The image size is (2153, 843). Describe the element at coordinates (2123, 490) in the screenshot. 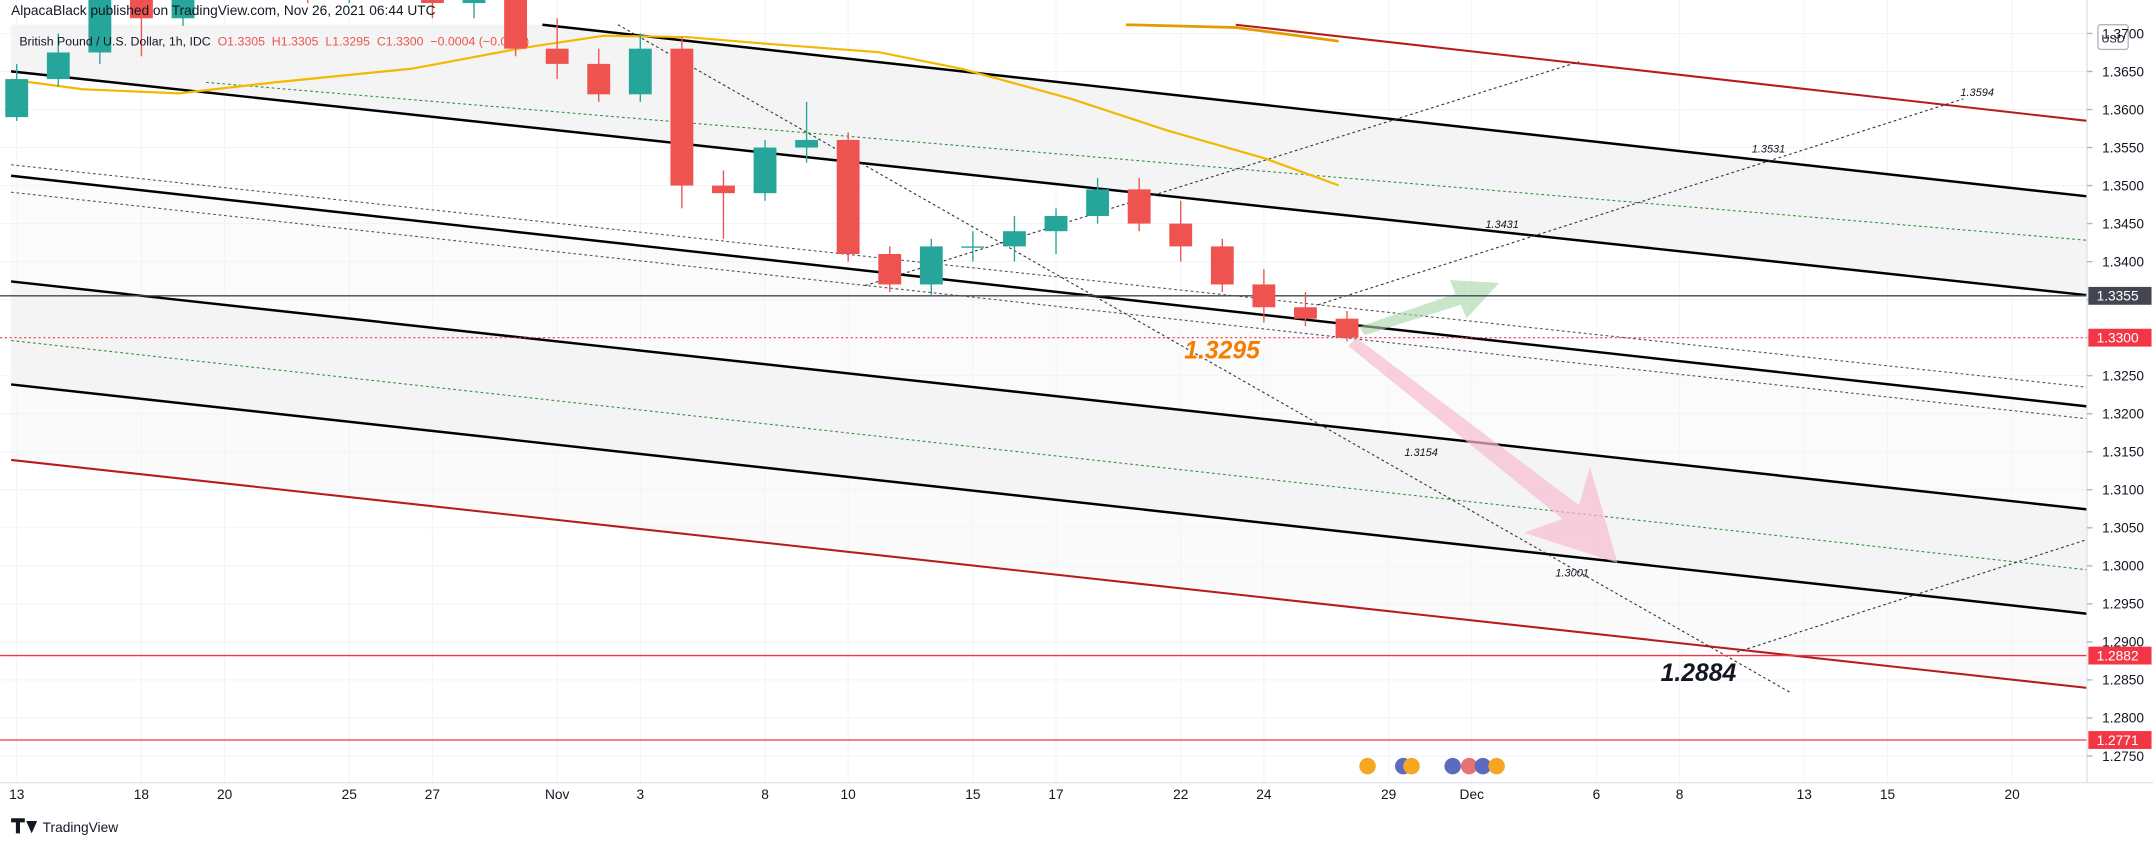

I see `y-tick-label: 1.3100` at that location.